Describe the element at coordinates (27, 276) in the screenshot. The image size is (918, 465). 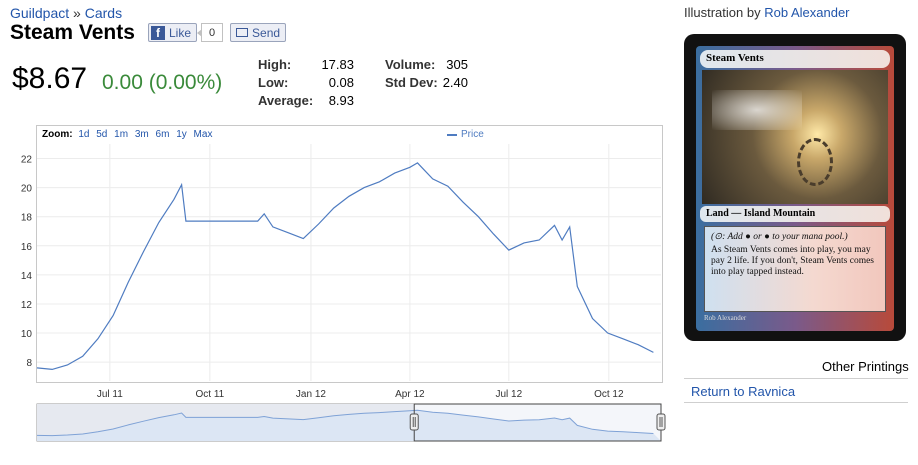
I see `y-tick-label: 14` at that location.